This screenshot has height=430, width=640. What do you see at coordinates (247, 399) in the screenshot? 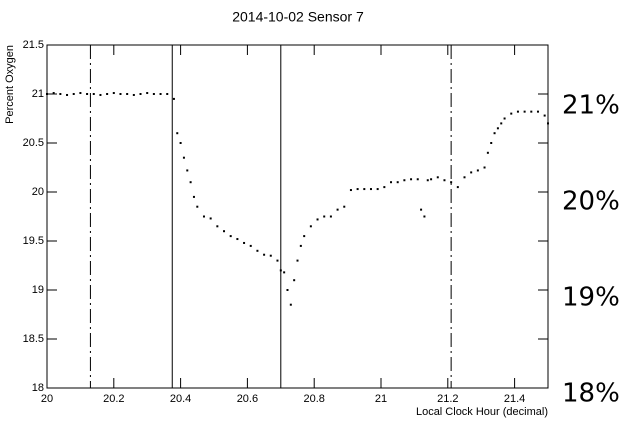
I see `x-tick-label: 20.6` at bounding box center [247, 399].